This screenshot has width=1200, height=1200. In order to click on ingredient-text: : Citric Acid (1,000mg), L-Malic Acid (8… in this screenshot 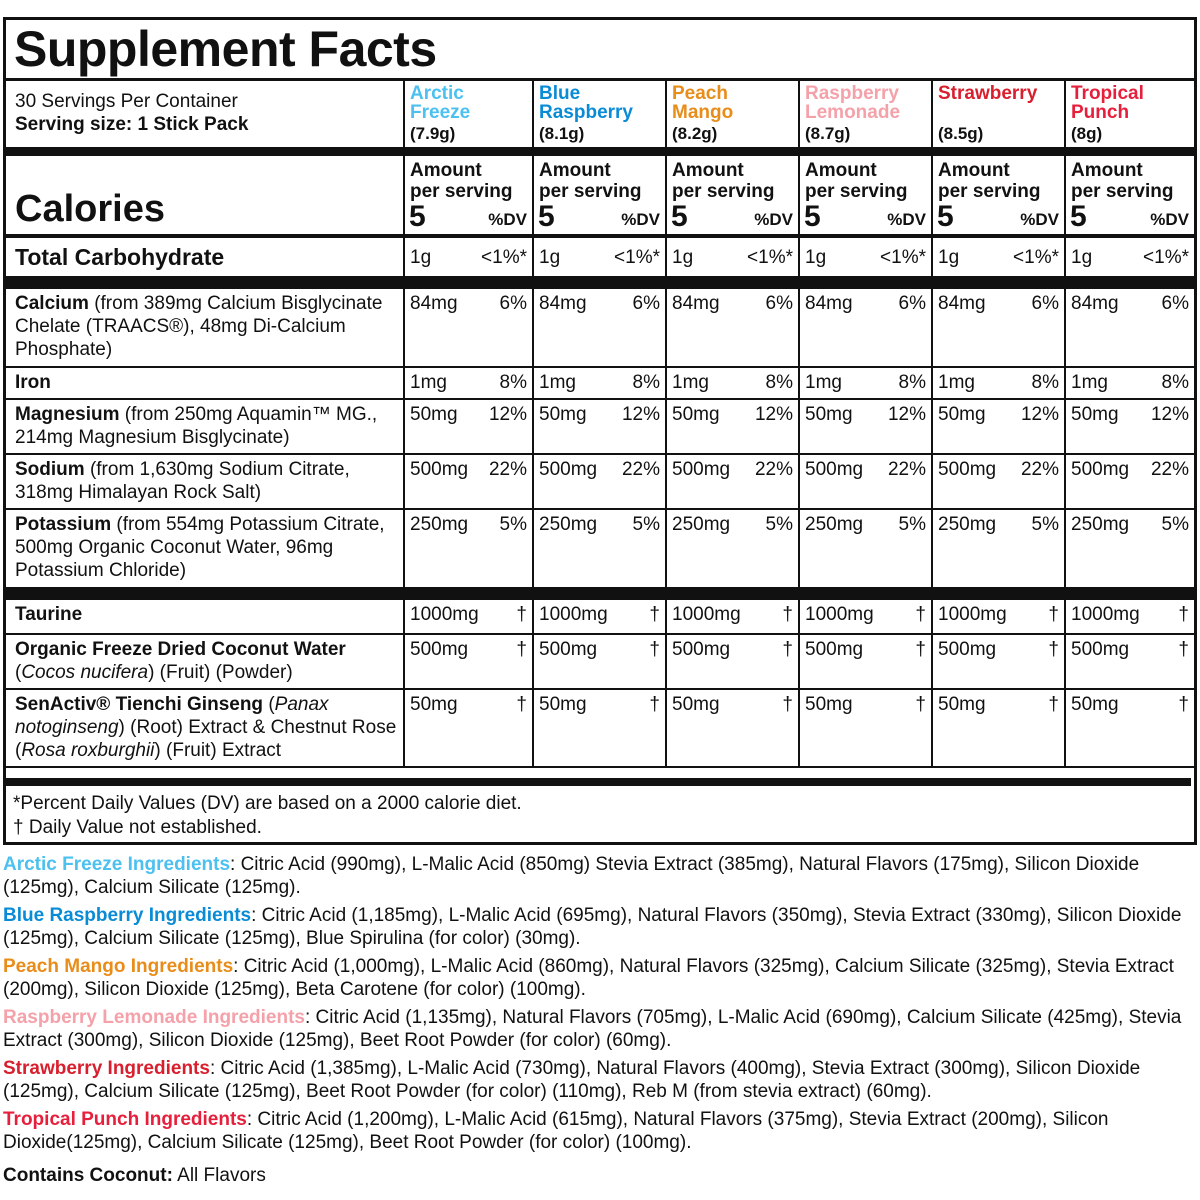, I will do `click(588, 978)`.